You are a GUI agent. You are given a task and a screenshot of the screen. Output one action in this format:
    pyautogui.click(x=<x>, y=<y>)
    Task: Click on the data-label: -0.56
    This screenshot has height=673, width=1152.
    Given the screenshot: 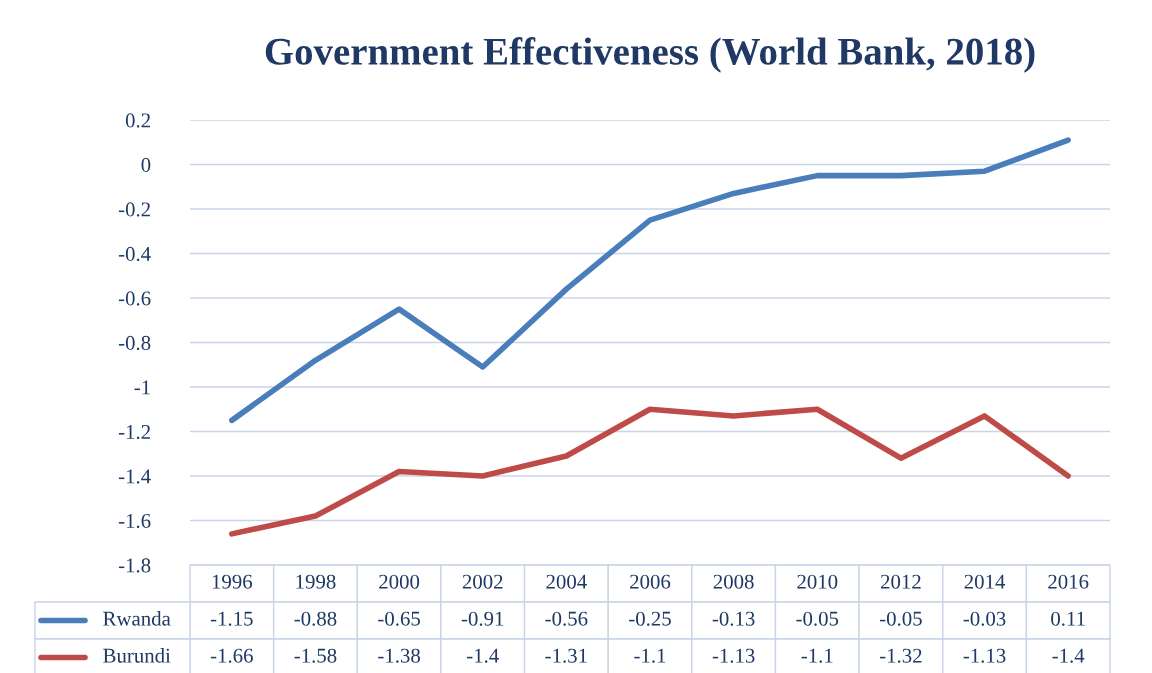 What is the action you would take?
    pyautogui.click(x=566, y=618)
    